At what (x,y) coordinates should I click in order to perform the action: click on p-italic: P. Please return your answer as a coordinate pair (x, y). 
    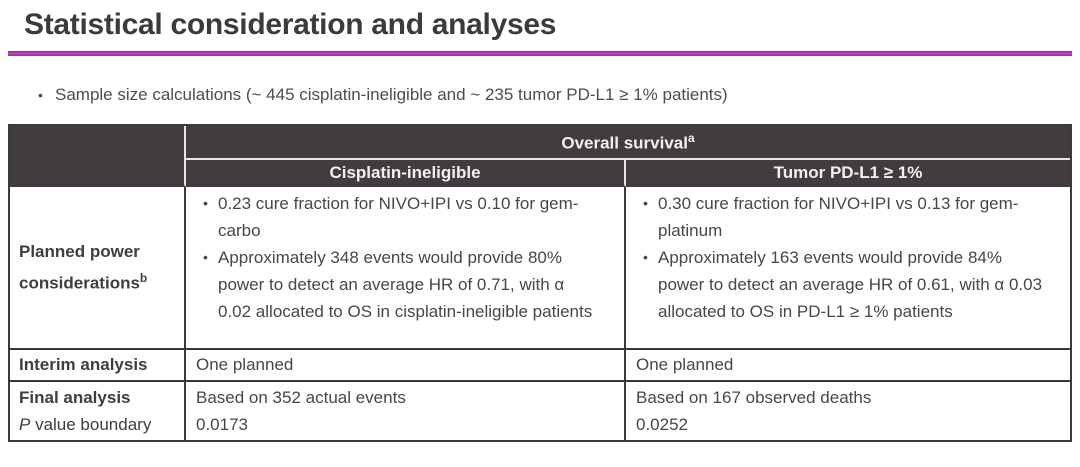
    Looking at the image, I should click on (25, 424).